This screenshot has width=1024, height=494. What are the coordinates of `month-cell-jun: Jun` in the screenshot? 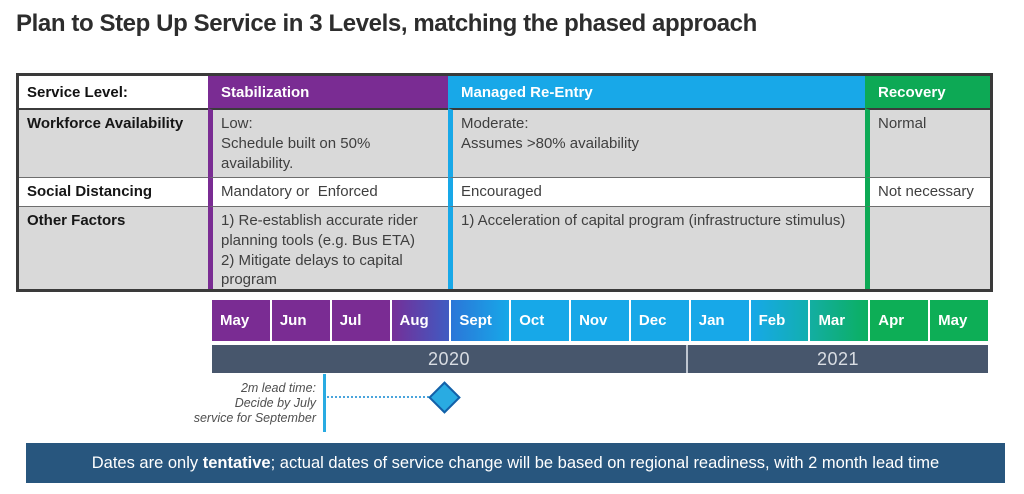 It's located at (300, 320).